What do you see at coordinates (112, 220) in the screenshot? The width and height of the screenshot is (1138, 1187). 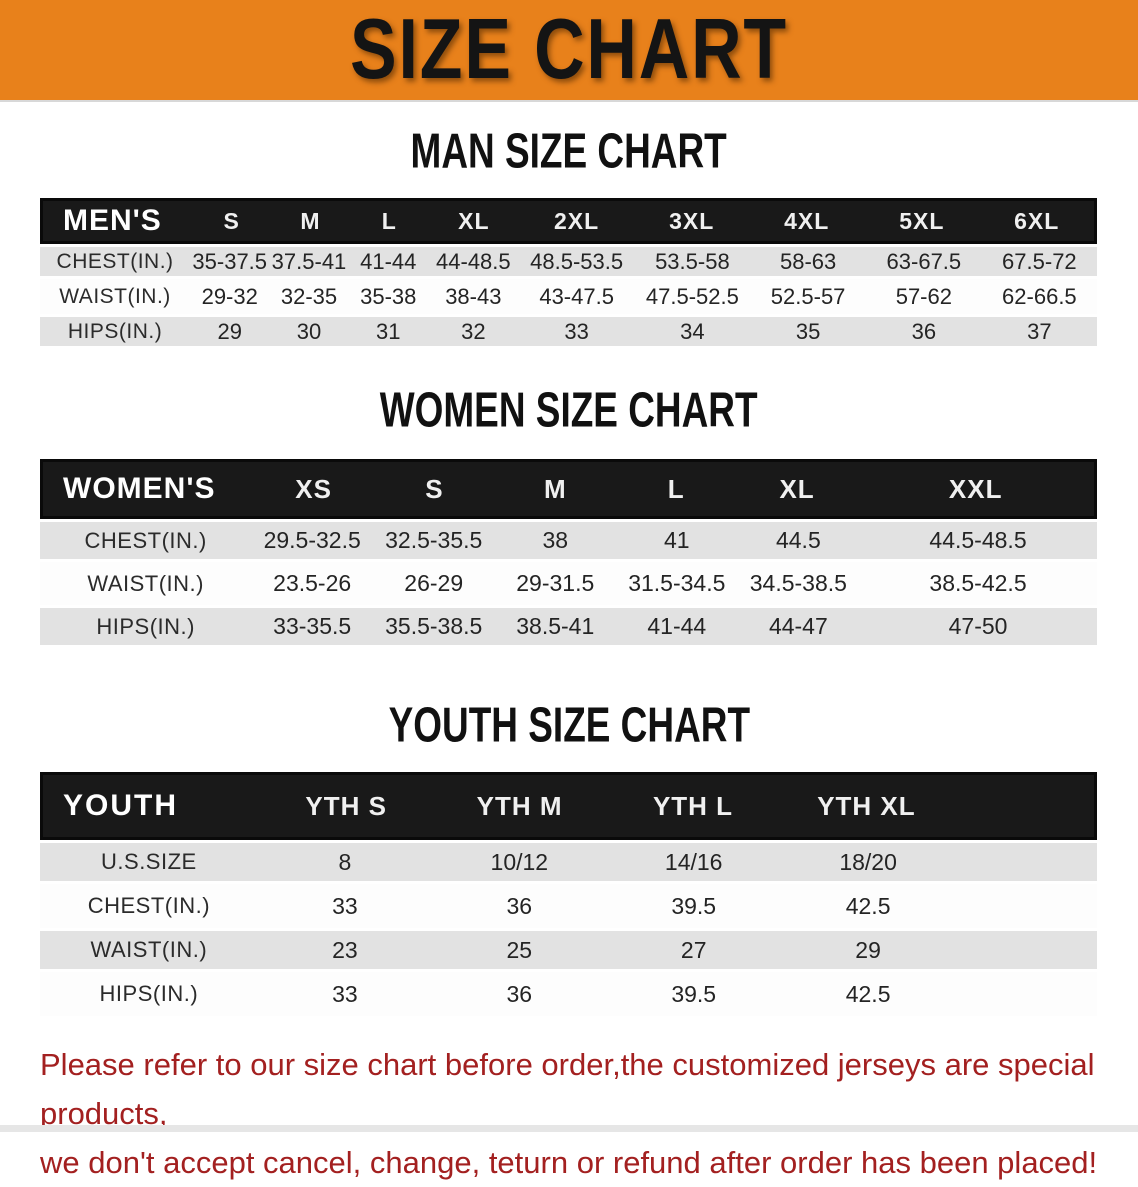 I see `men-table-corner-label: MEN'S` at bounding box center [112, 220].